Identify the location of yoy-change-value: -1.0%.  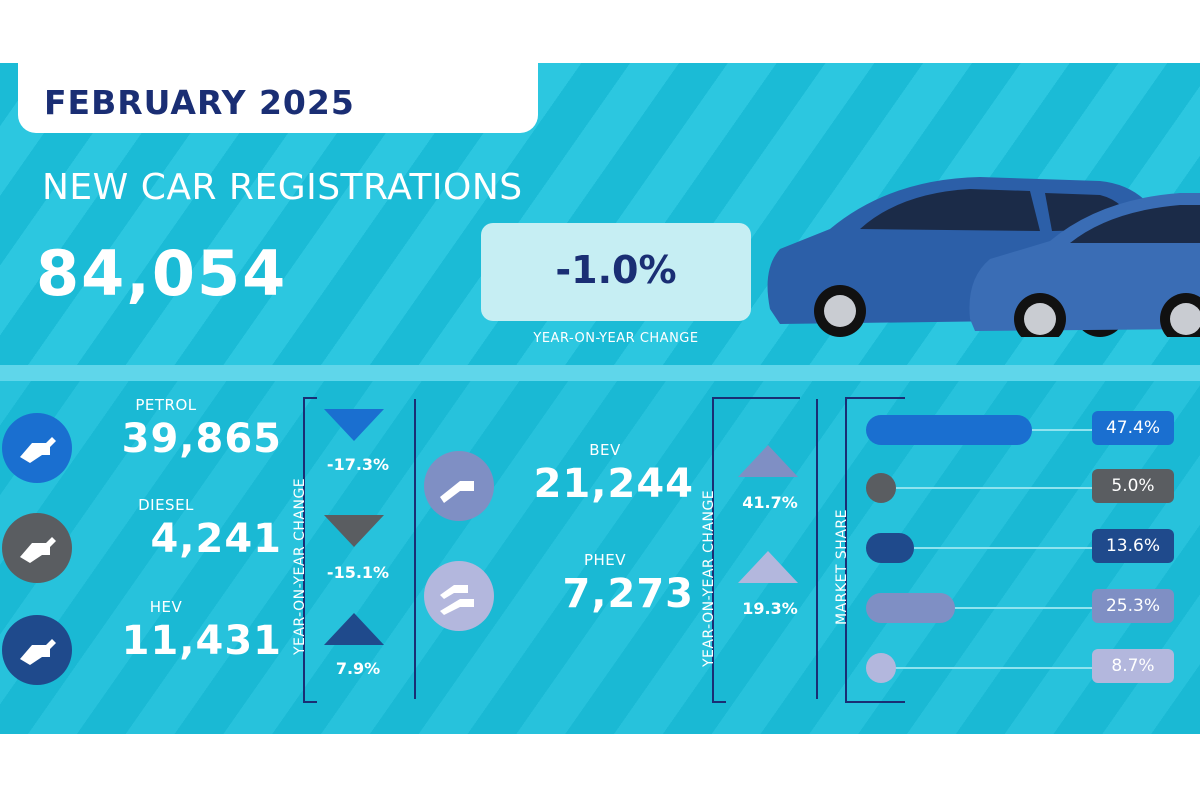
(616, 270).